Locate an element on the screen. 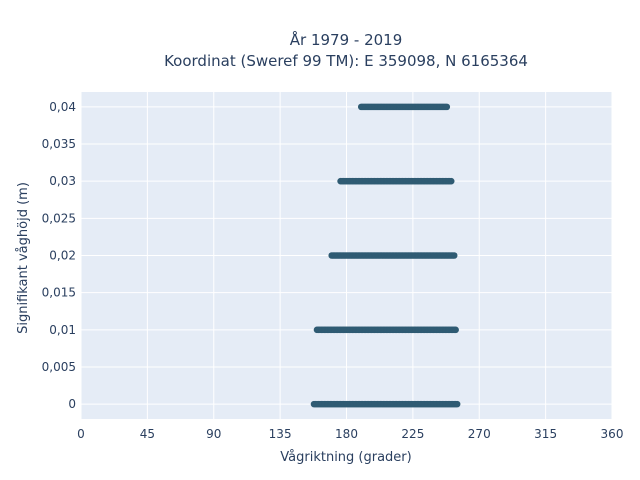  x-tick-label-7: 315 is located at coordinates (545, 434).